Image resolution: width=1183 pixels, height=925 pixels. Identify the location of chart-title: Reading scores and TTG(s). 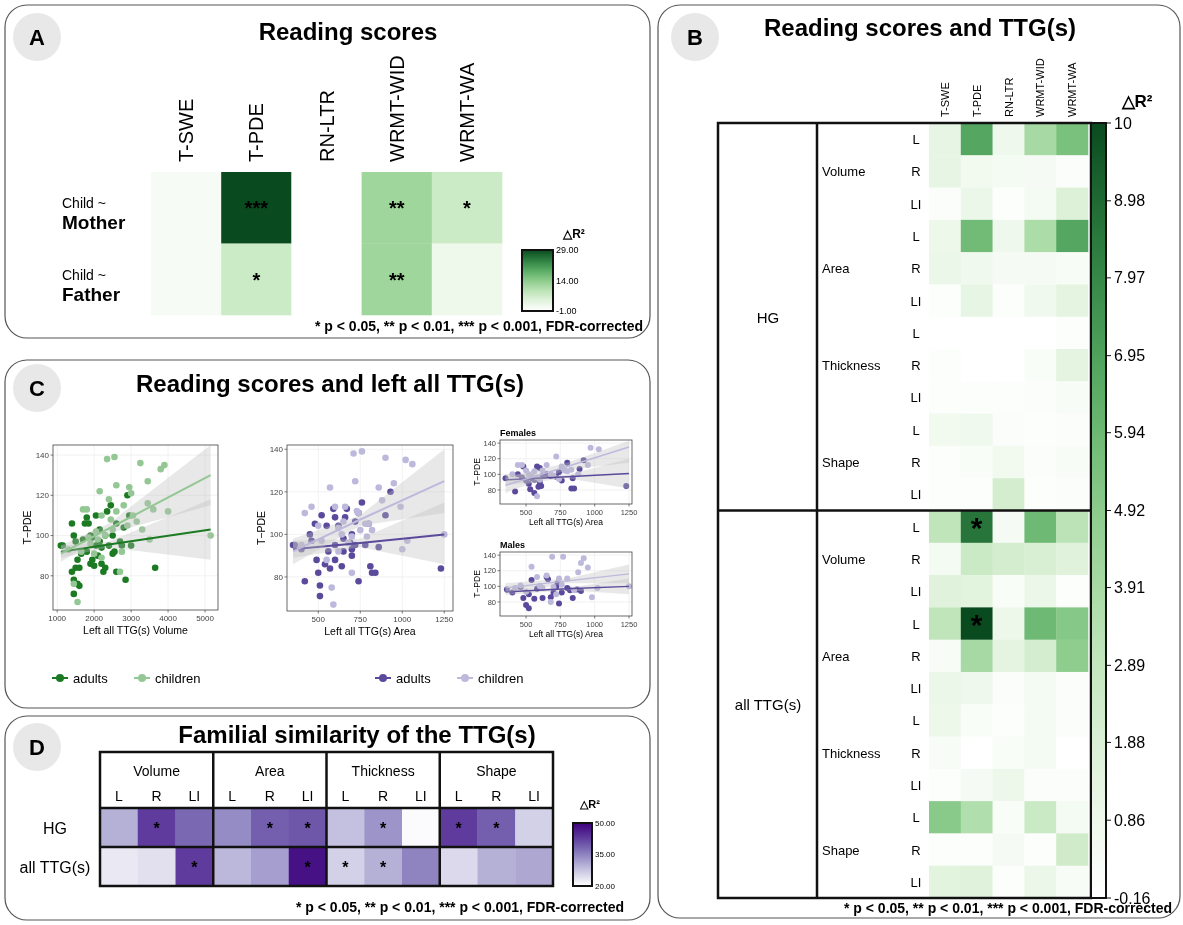
(920, 27).